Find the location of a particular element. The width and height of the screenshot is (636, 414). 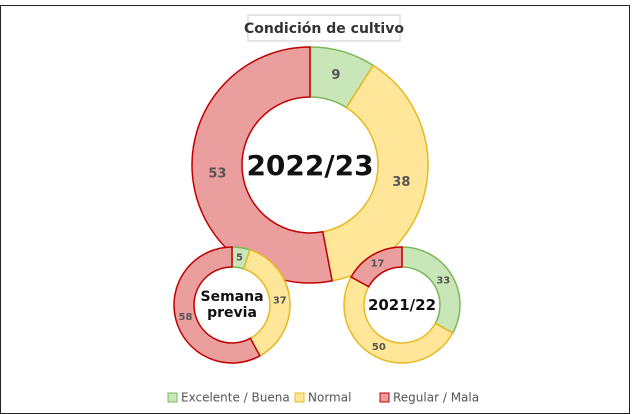

data-label: 17 is located at coordinates (378, 264).